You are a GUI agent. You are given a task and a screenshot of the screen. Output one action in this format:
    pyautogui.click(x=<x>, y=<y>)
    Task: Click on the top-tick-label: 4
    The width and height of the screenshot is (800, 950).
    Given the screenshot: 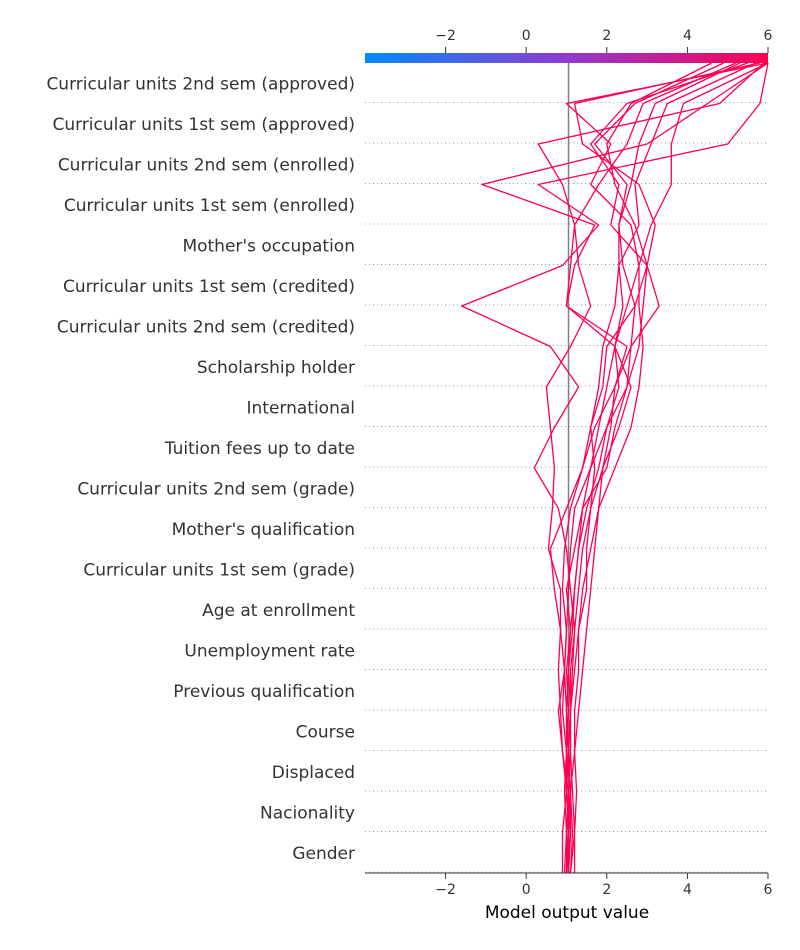 What is the action you would take?
    pyautogui.click(x=687, y=36)
    